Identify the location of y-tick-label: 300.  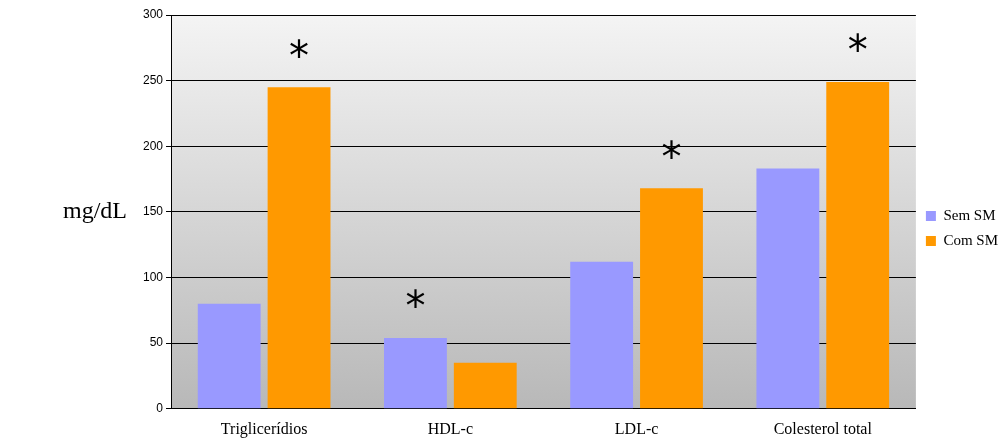
(153, 14).